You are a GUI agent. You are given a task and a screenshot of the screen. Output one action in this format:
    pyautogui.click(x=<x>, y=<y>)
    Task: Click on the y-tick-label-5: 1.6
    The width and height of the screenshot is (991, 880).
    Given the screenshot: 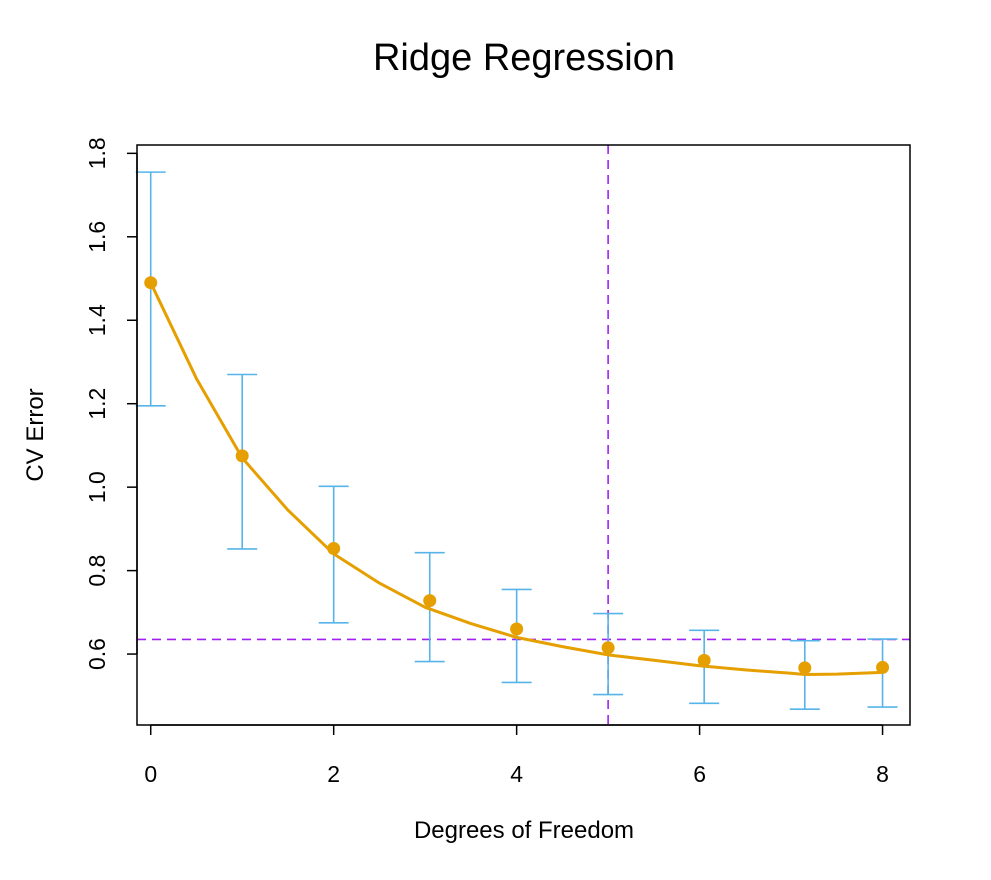 What is the action you would take?
    pyautogui.click(x=97, y=237)
    